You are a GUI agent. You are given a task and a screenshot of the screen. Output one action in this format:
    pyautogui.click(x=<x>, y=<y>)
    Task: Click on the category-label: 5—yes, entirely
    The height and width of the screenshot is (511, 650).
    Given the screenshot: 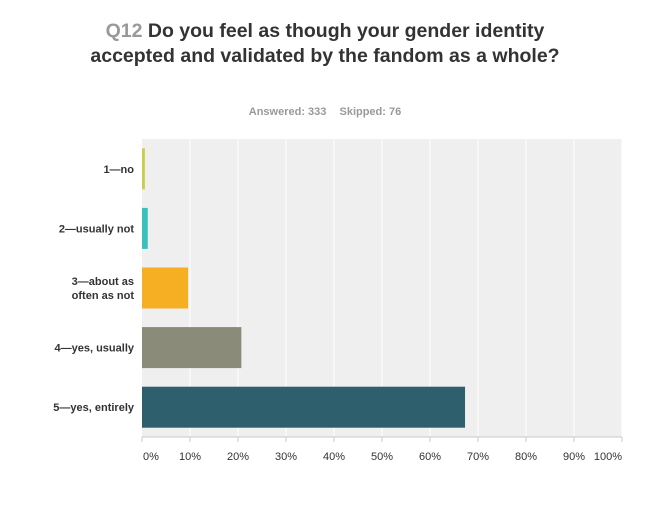 What is the action you would take?
    pyautogui.click(x=94, y=408)
    